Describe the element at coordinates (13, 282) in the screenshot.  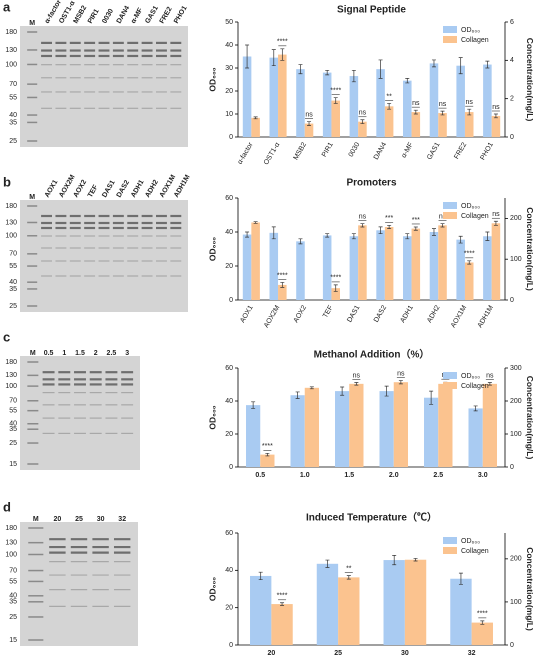
I see `marker-label: 40` at that location.